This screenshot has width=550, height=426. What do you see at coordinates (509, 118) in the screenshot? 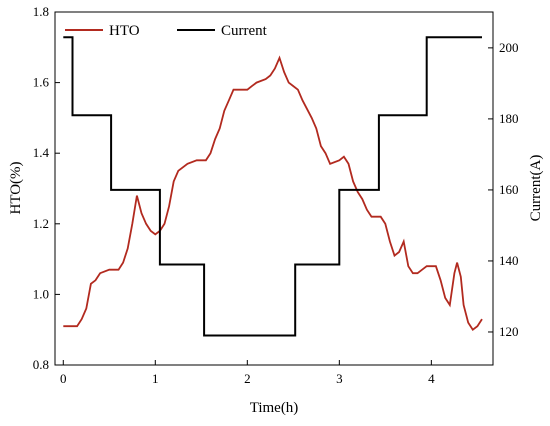
I see `y2-tick-label: 180` at bounding box center [509, 118].